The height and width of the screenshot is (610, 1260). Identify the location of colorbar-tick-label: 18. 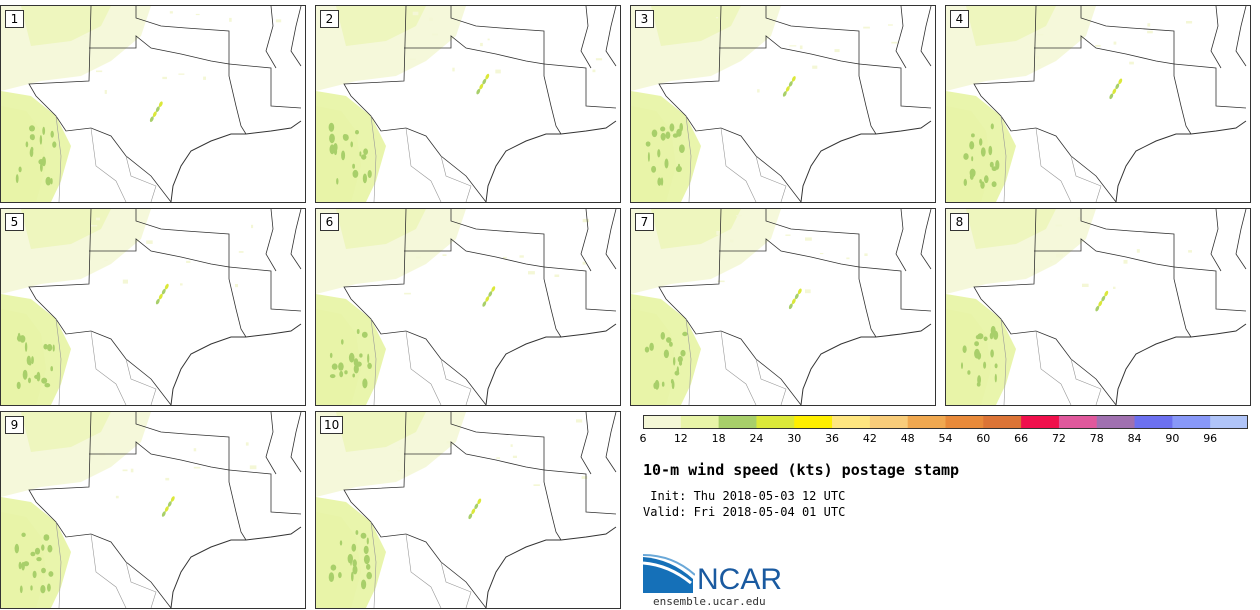
(718, 438).